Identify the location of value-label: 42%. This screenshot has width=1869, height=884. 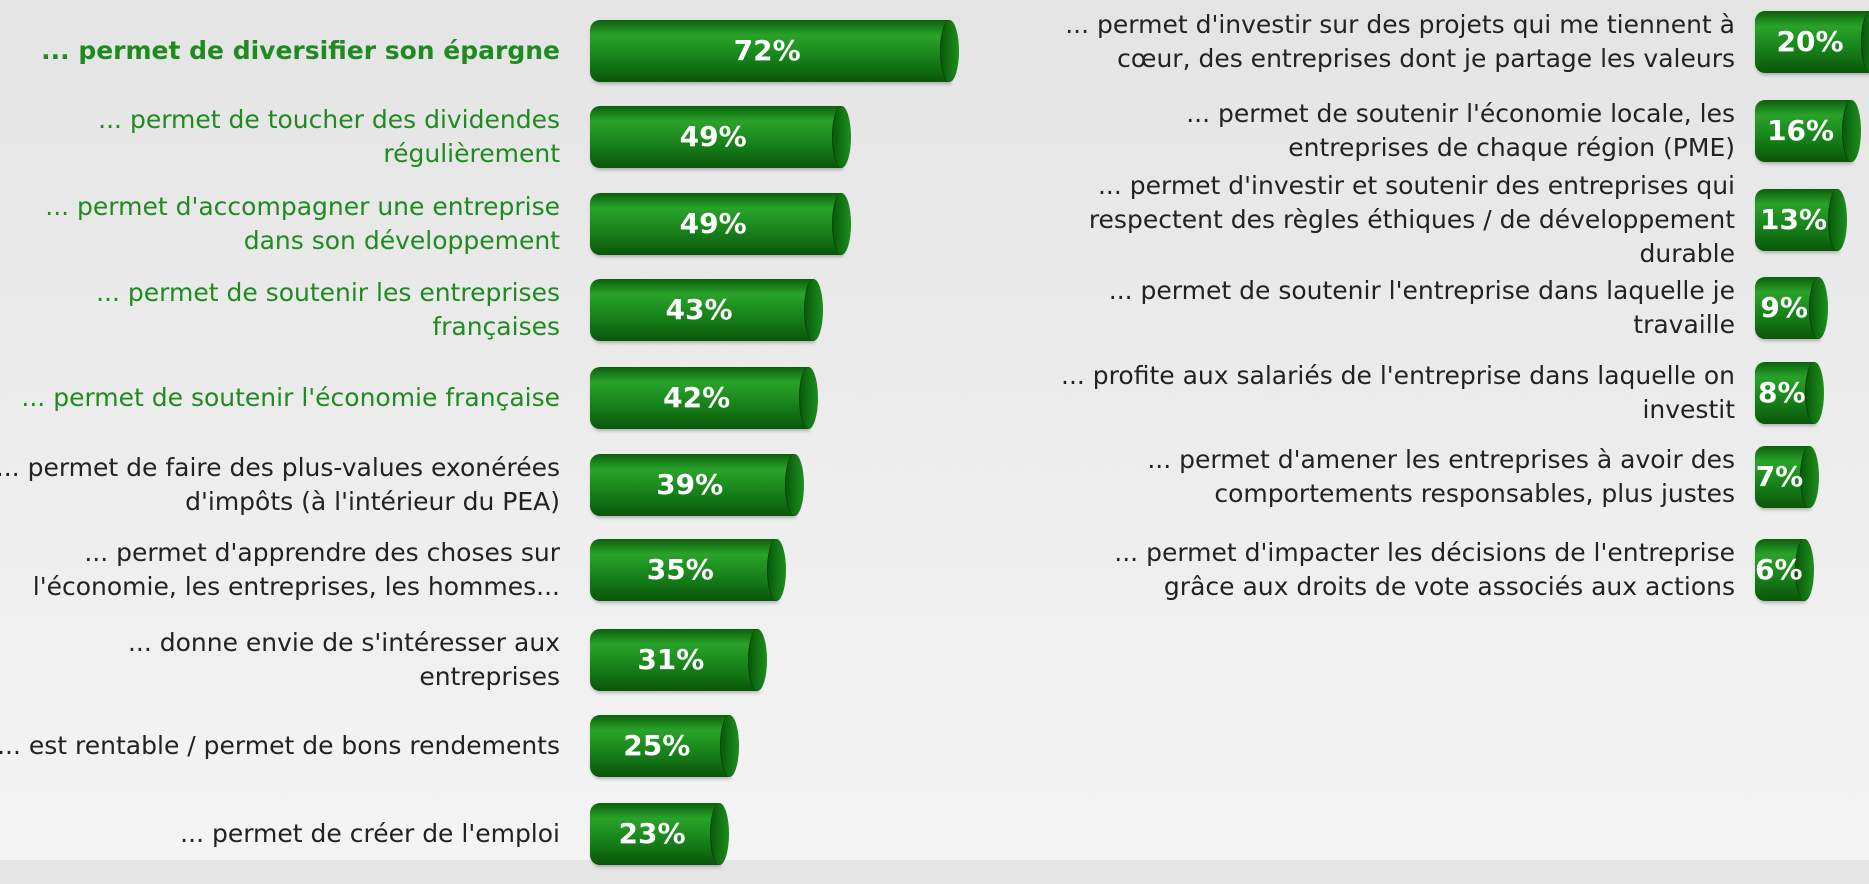
(697, 397).